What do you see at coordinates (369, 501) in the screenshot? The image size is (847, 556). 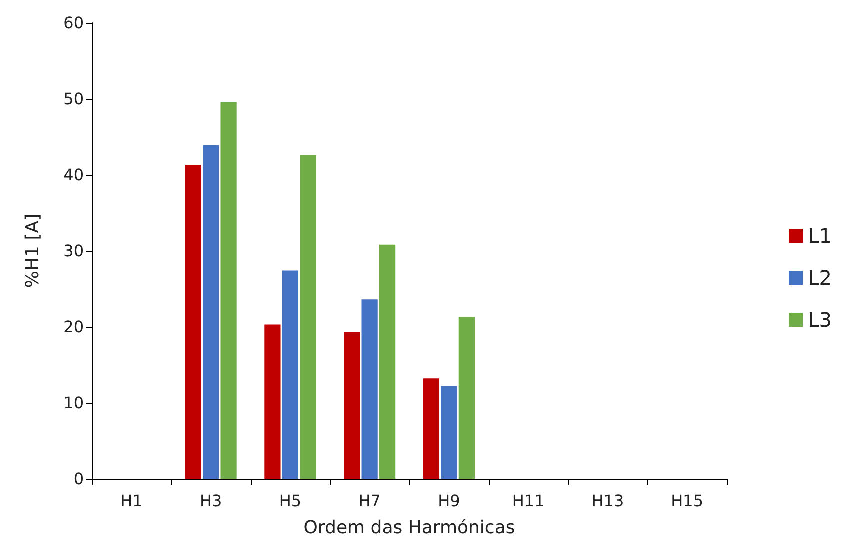 I see `x-tick-label: H7` at bounding box center [369, 501].